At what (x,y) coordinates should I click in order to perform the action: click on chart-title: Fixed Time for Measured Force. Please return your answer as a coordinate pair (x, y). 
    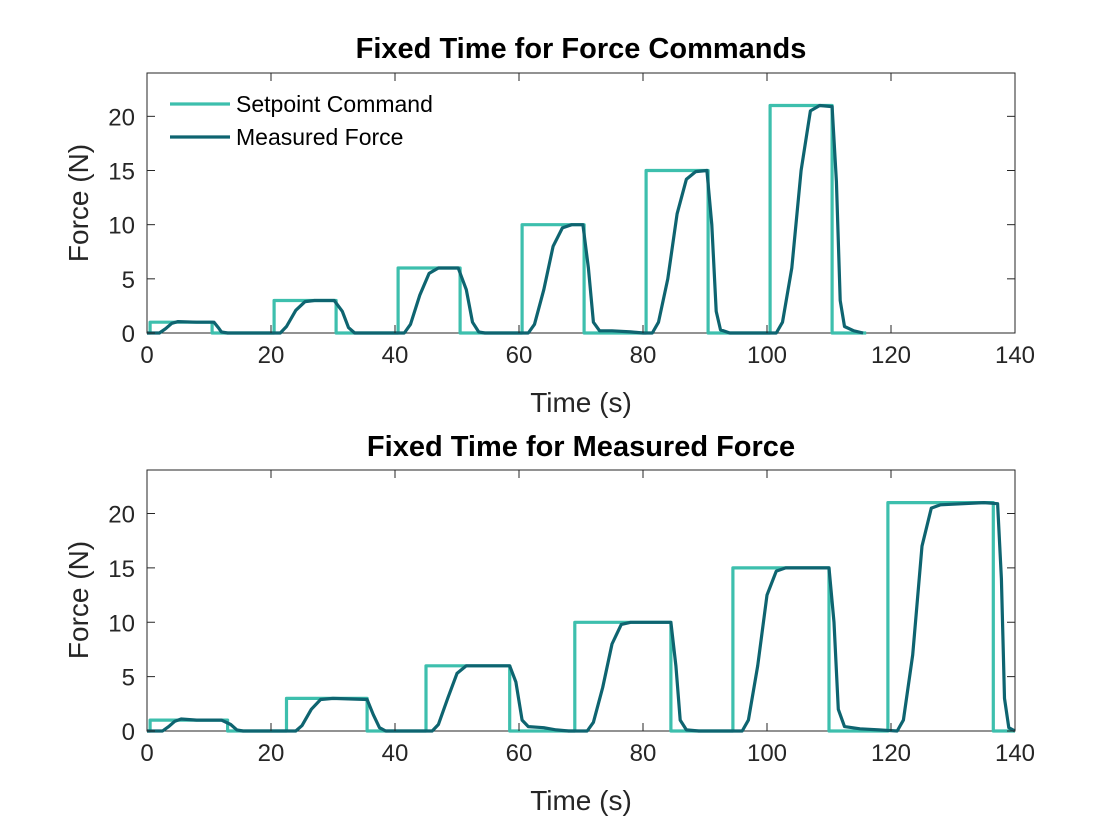
    Looking at the image, I should click on (581, 447).